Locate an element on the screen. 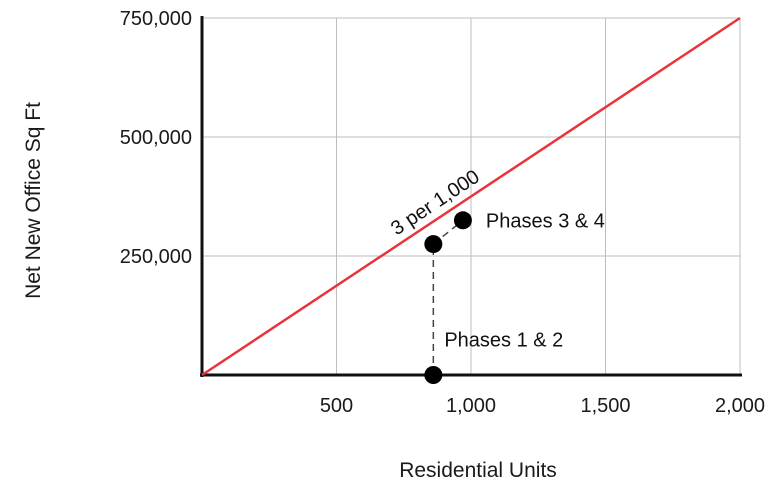 The image size is (781, 488). annotation-phases-3-4: Phases 3 & 4 is located at coordinates (545, 221).